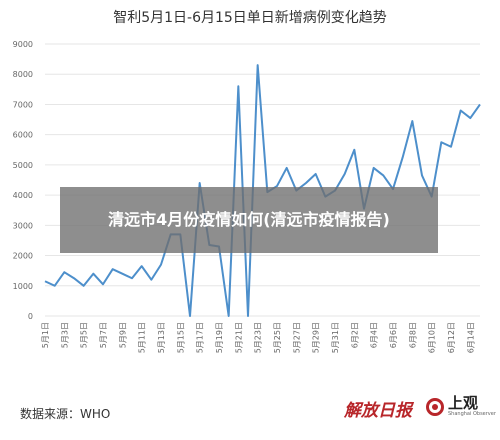 The width and height of the screenshot is (500, 440). What do you see at coordinates (23, 256) in the screenshot?
I see `y-tick-label: 2000` at bounding box center [23, 256].